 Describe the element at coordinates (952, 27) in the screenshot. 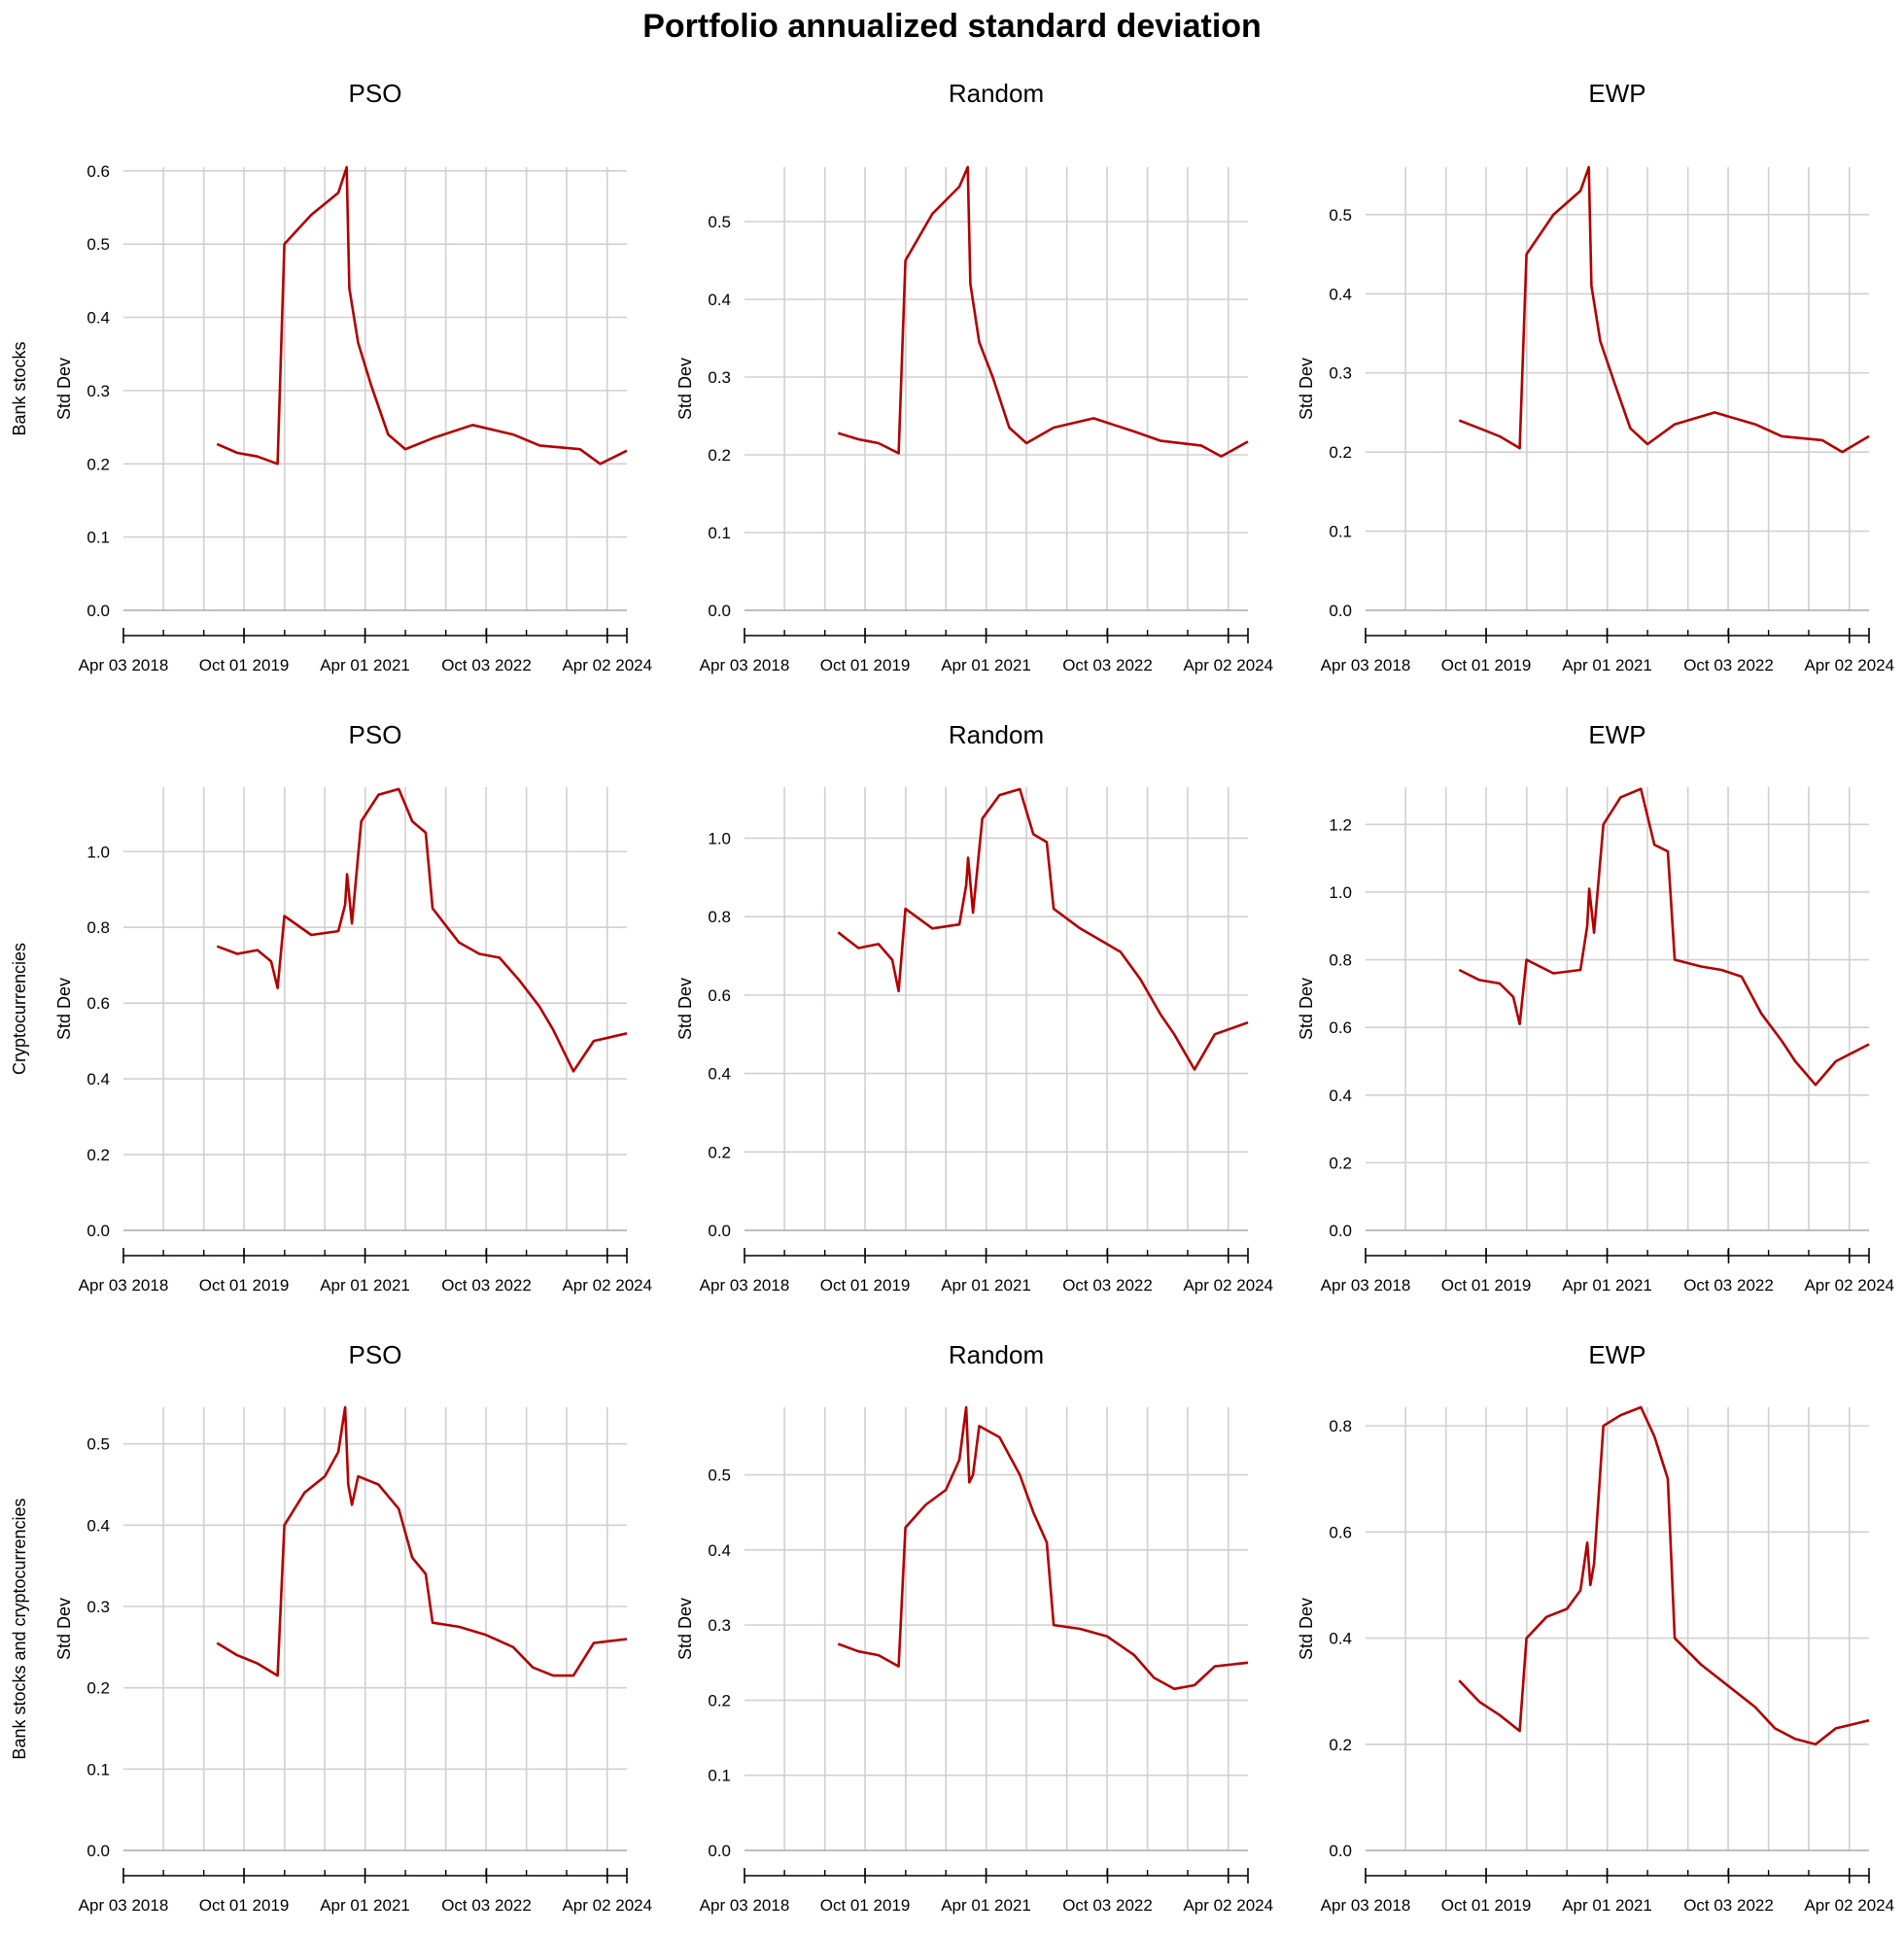

I see `page-title: Portfolio annualized standard deviation` at that location.